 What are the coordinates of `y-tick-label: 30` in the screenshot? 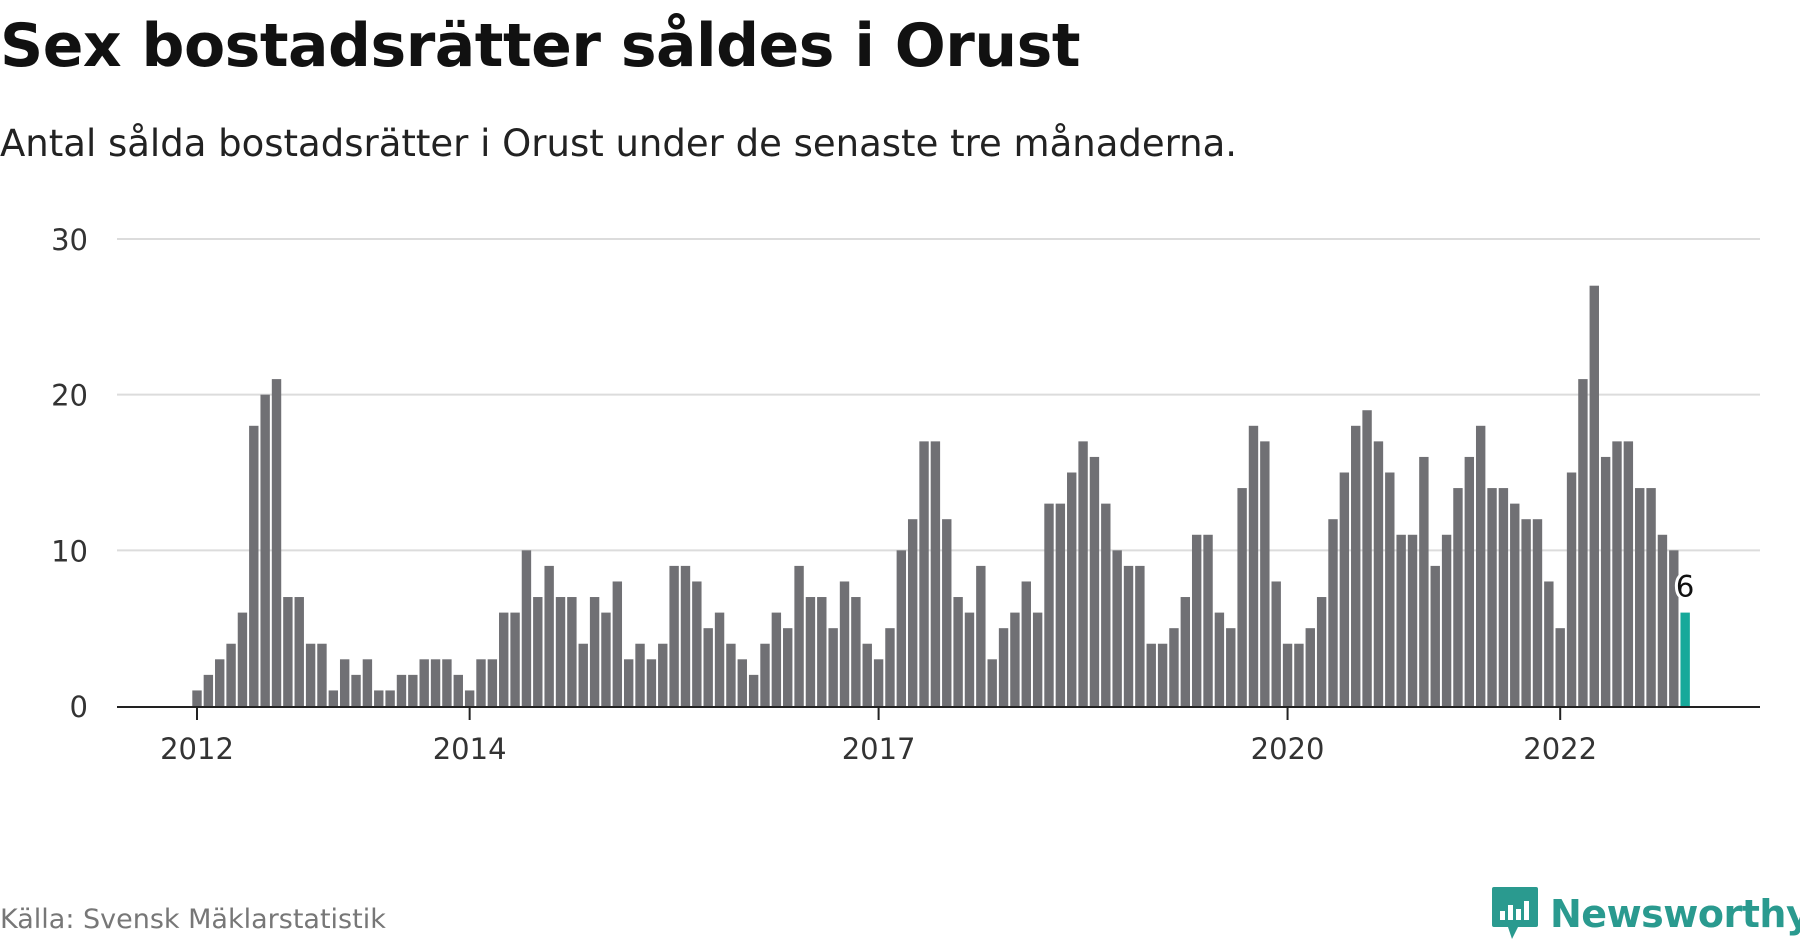 It's located at (69, 240).